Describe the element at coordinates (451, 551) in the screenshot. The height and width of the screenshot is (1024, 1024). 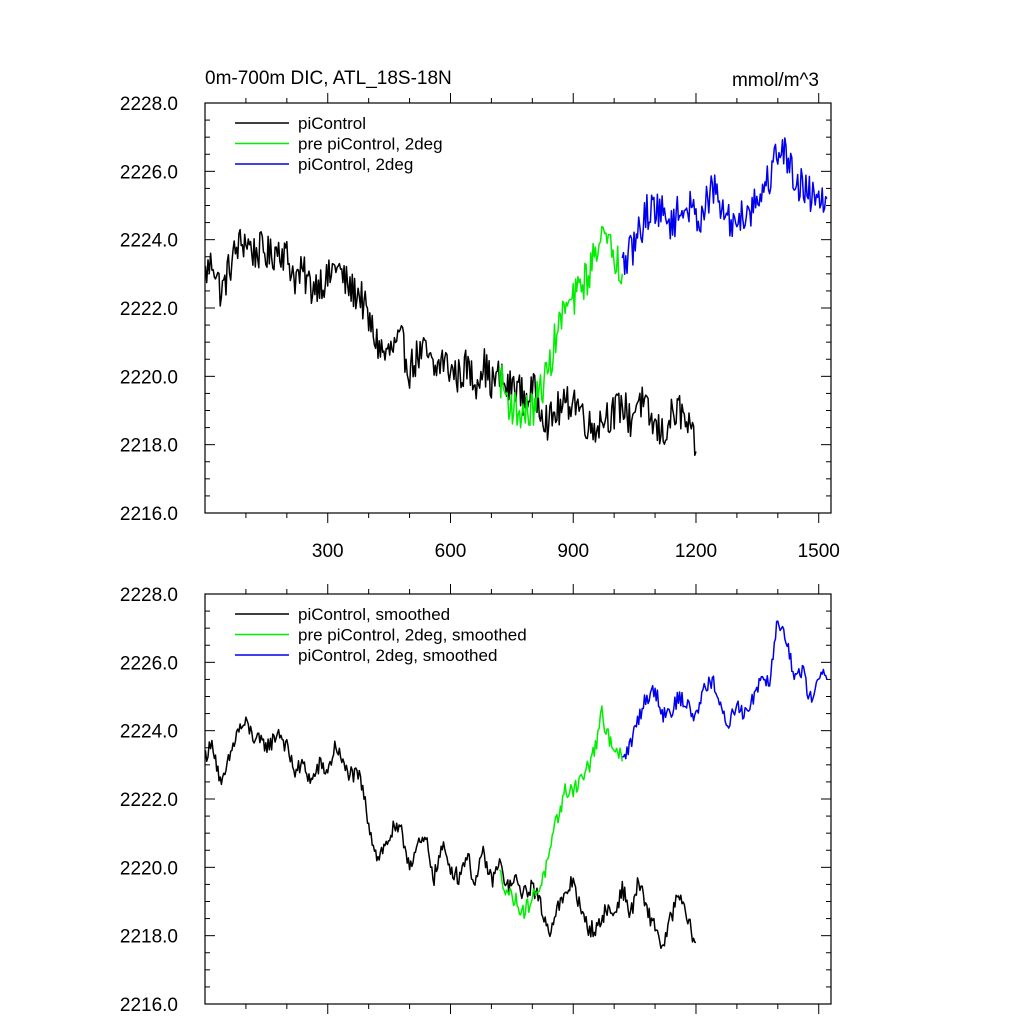
I see `x-tick-label: 600` at that location.